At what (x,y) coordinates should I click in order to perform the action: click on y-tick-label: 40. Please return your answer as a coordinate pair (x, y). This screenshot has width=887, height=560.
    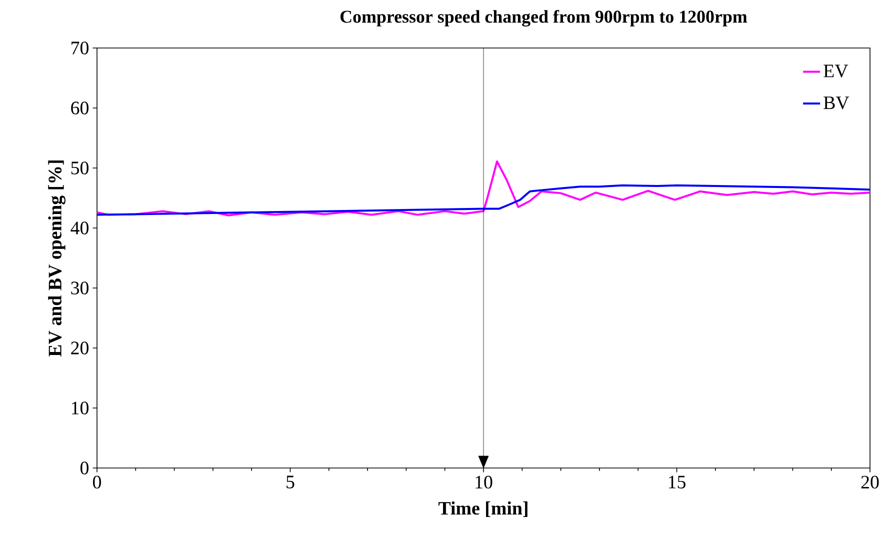
    Looking at the image, I should click on (79, 228).